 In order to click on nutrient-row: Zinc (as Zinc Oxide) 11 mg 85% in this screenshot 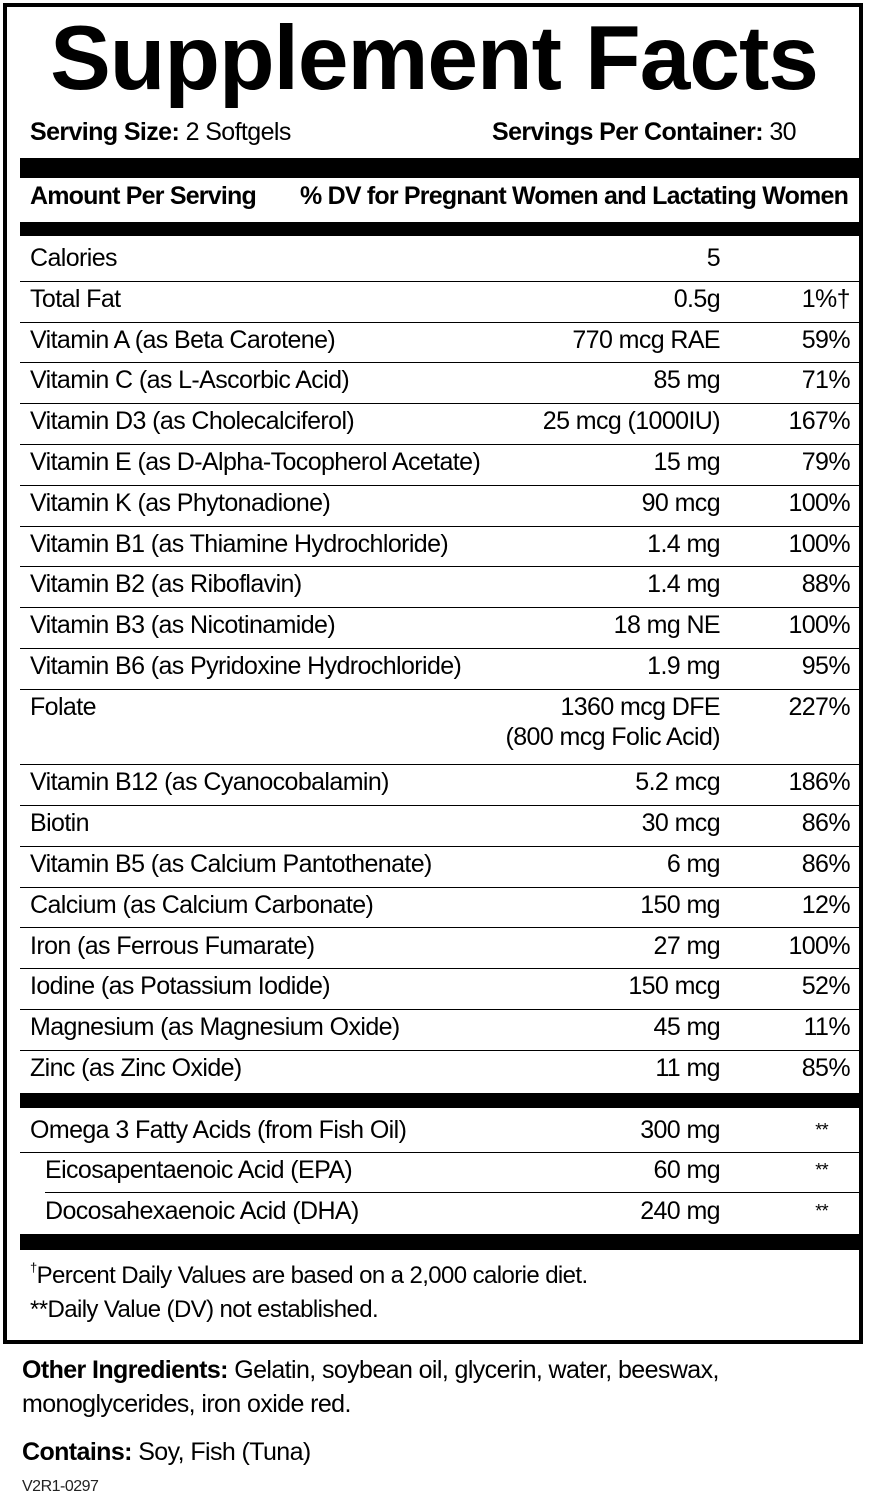, I will do `click(440, 1070)`.